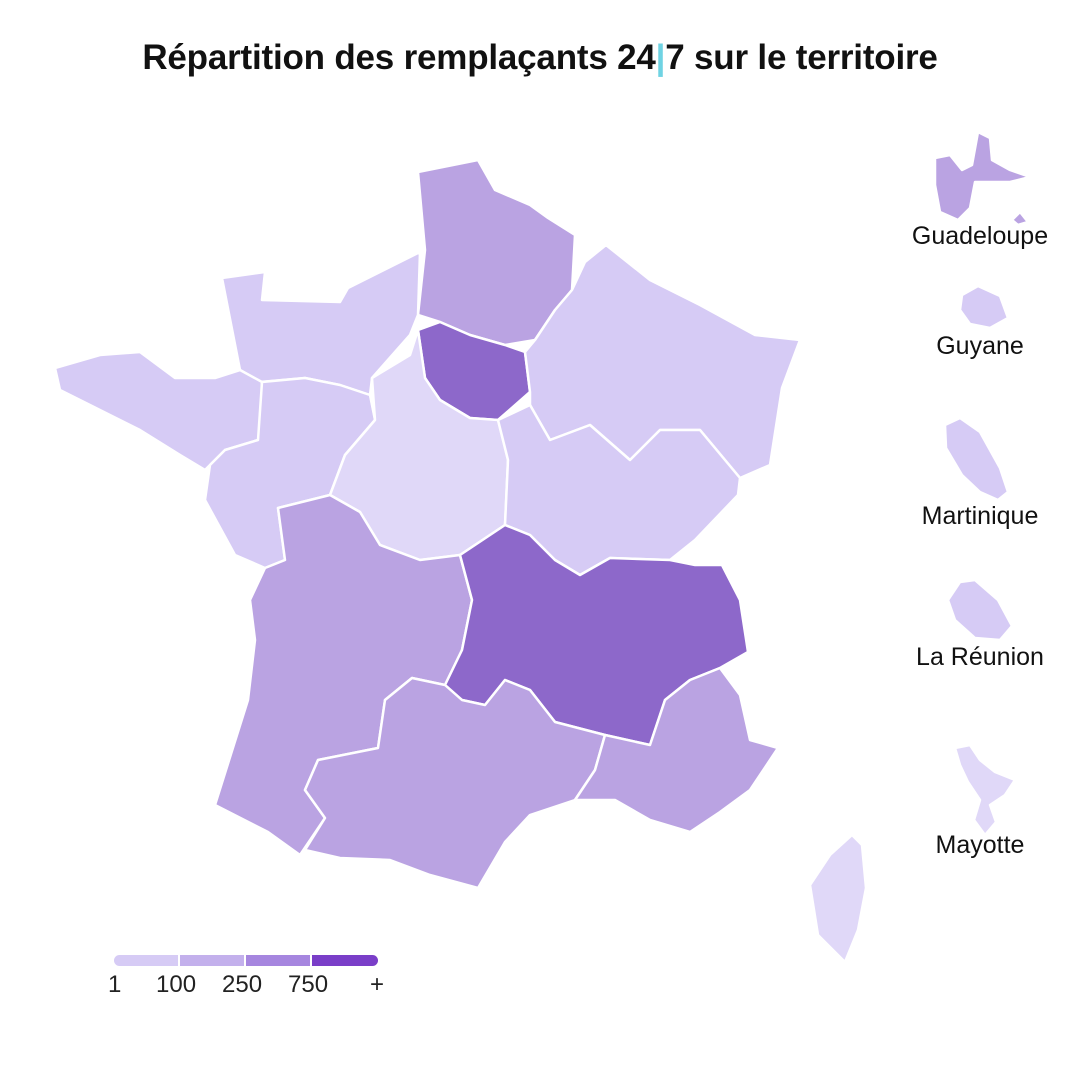 The image size is (1080, 1080). I want to click on la-reunion-shape, so click(980, 610).